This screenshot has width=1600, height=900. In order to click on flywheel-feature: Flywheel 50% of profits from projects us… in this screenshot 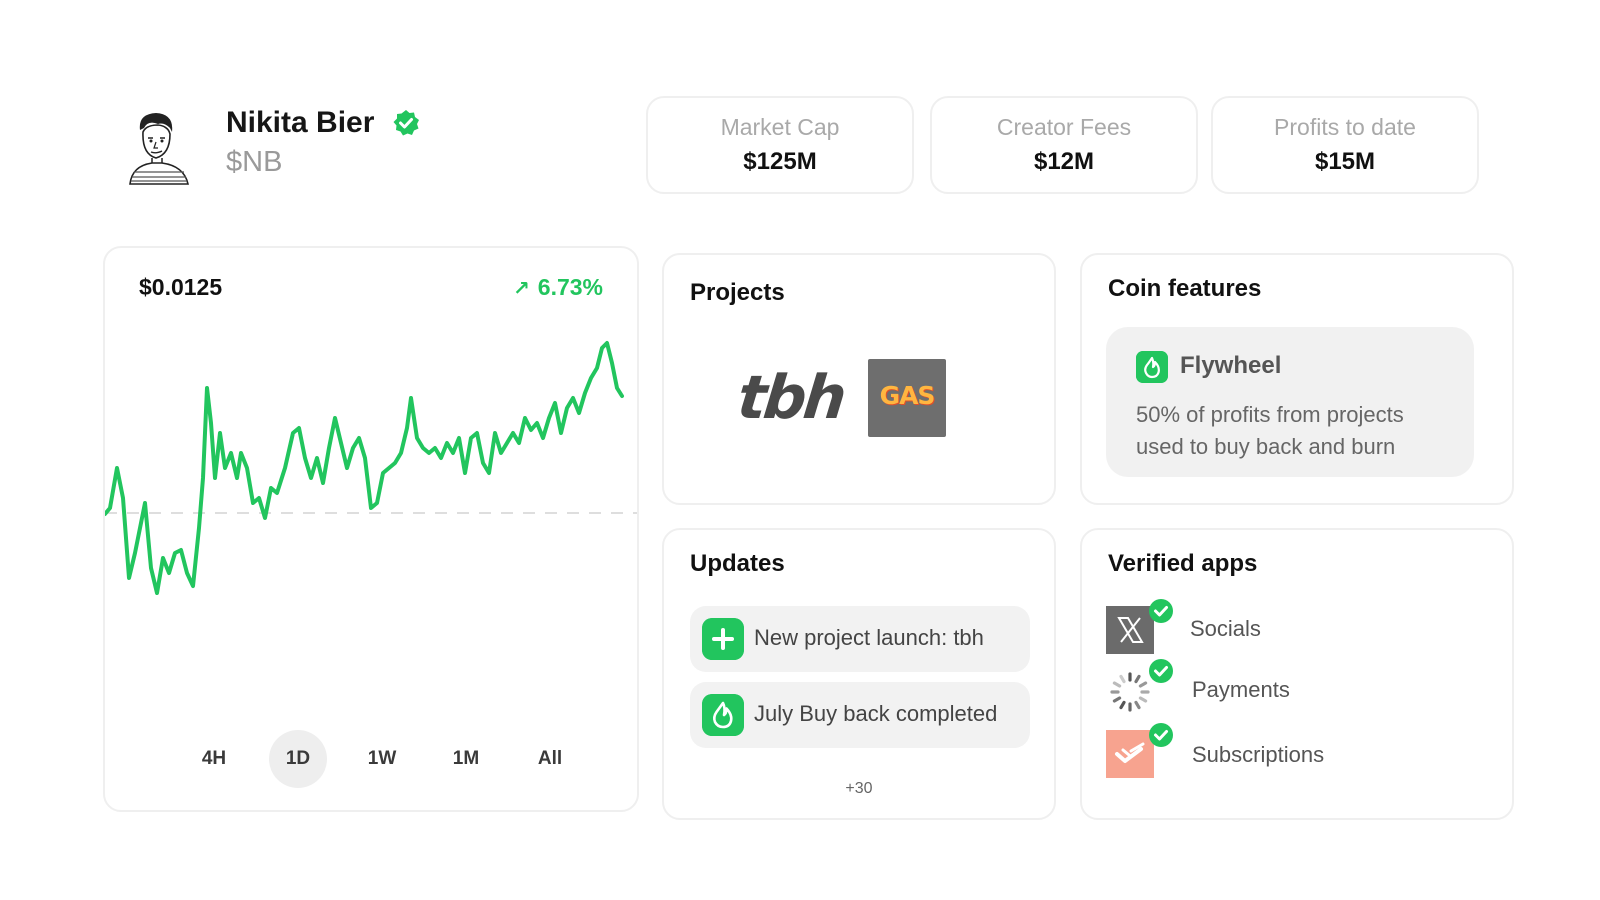, I will do `click(1290, 402)`.